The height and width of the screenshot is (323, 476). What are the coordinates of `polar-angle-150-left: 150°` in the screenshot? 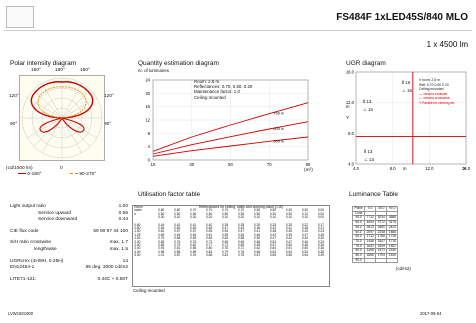 It's located at (36, 70).